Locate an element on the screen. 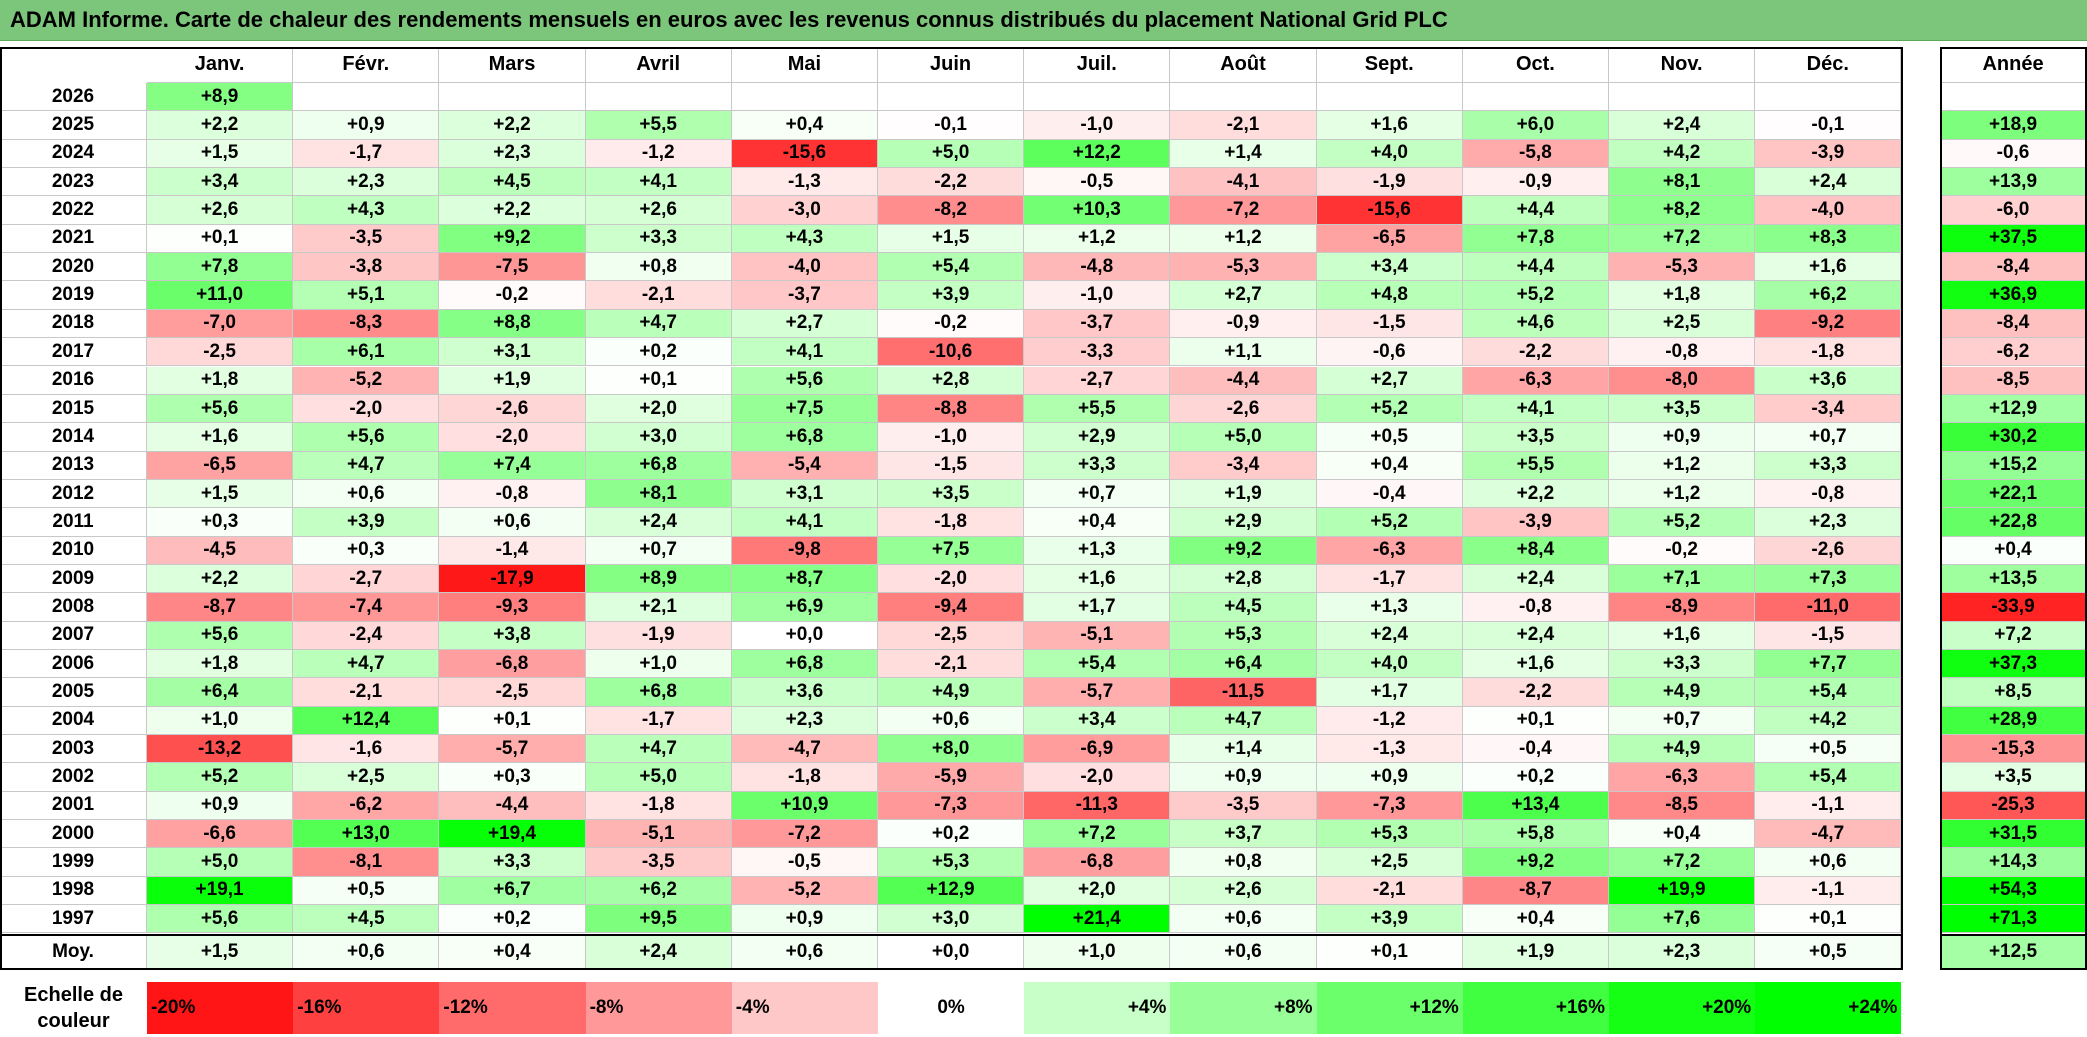 The image size is (2087, 1037). heatmap-cell: +19,1 is located at coordinates (220, 891).